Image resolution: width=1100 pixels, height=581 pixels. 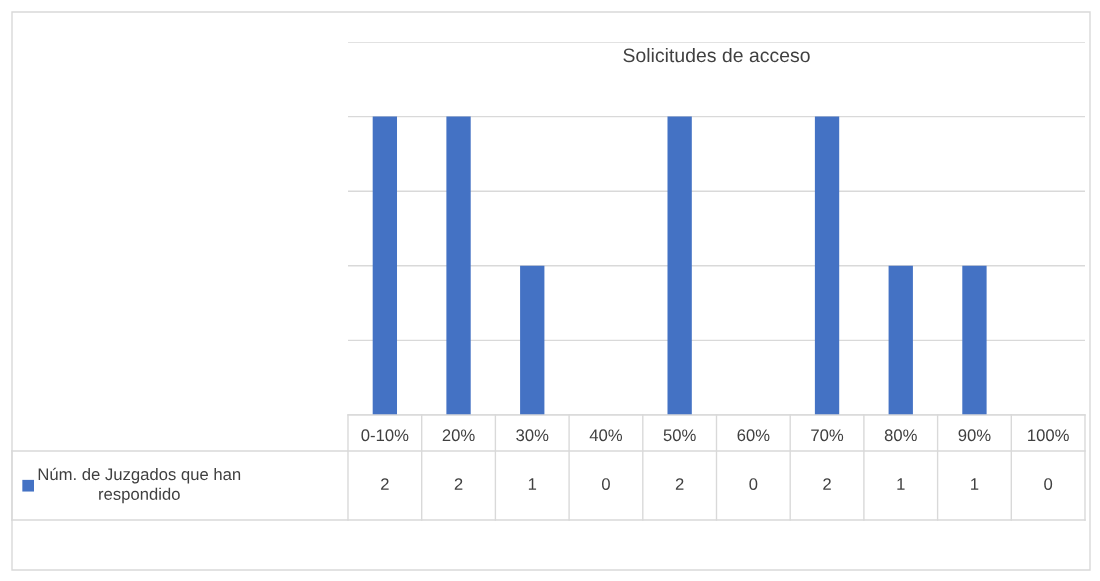 I want to click on x-tick-label: 0-10%, so click(x=385, y=435).